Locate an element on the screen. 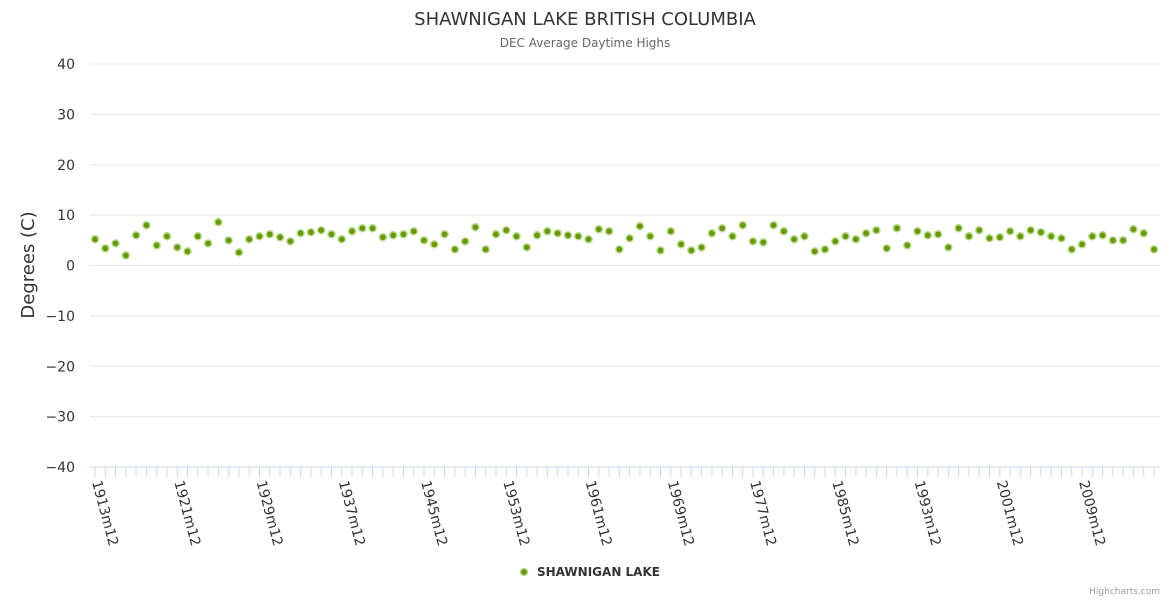 The image size is (1170, 604). legend: SHAWNIGAN LAKE is located at coordinates (589, 572).